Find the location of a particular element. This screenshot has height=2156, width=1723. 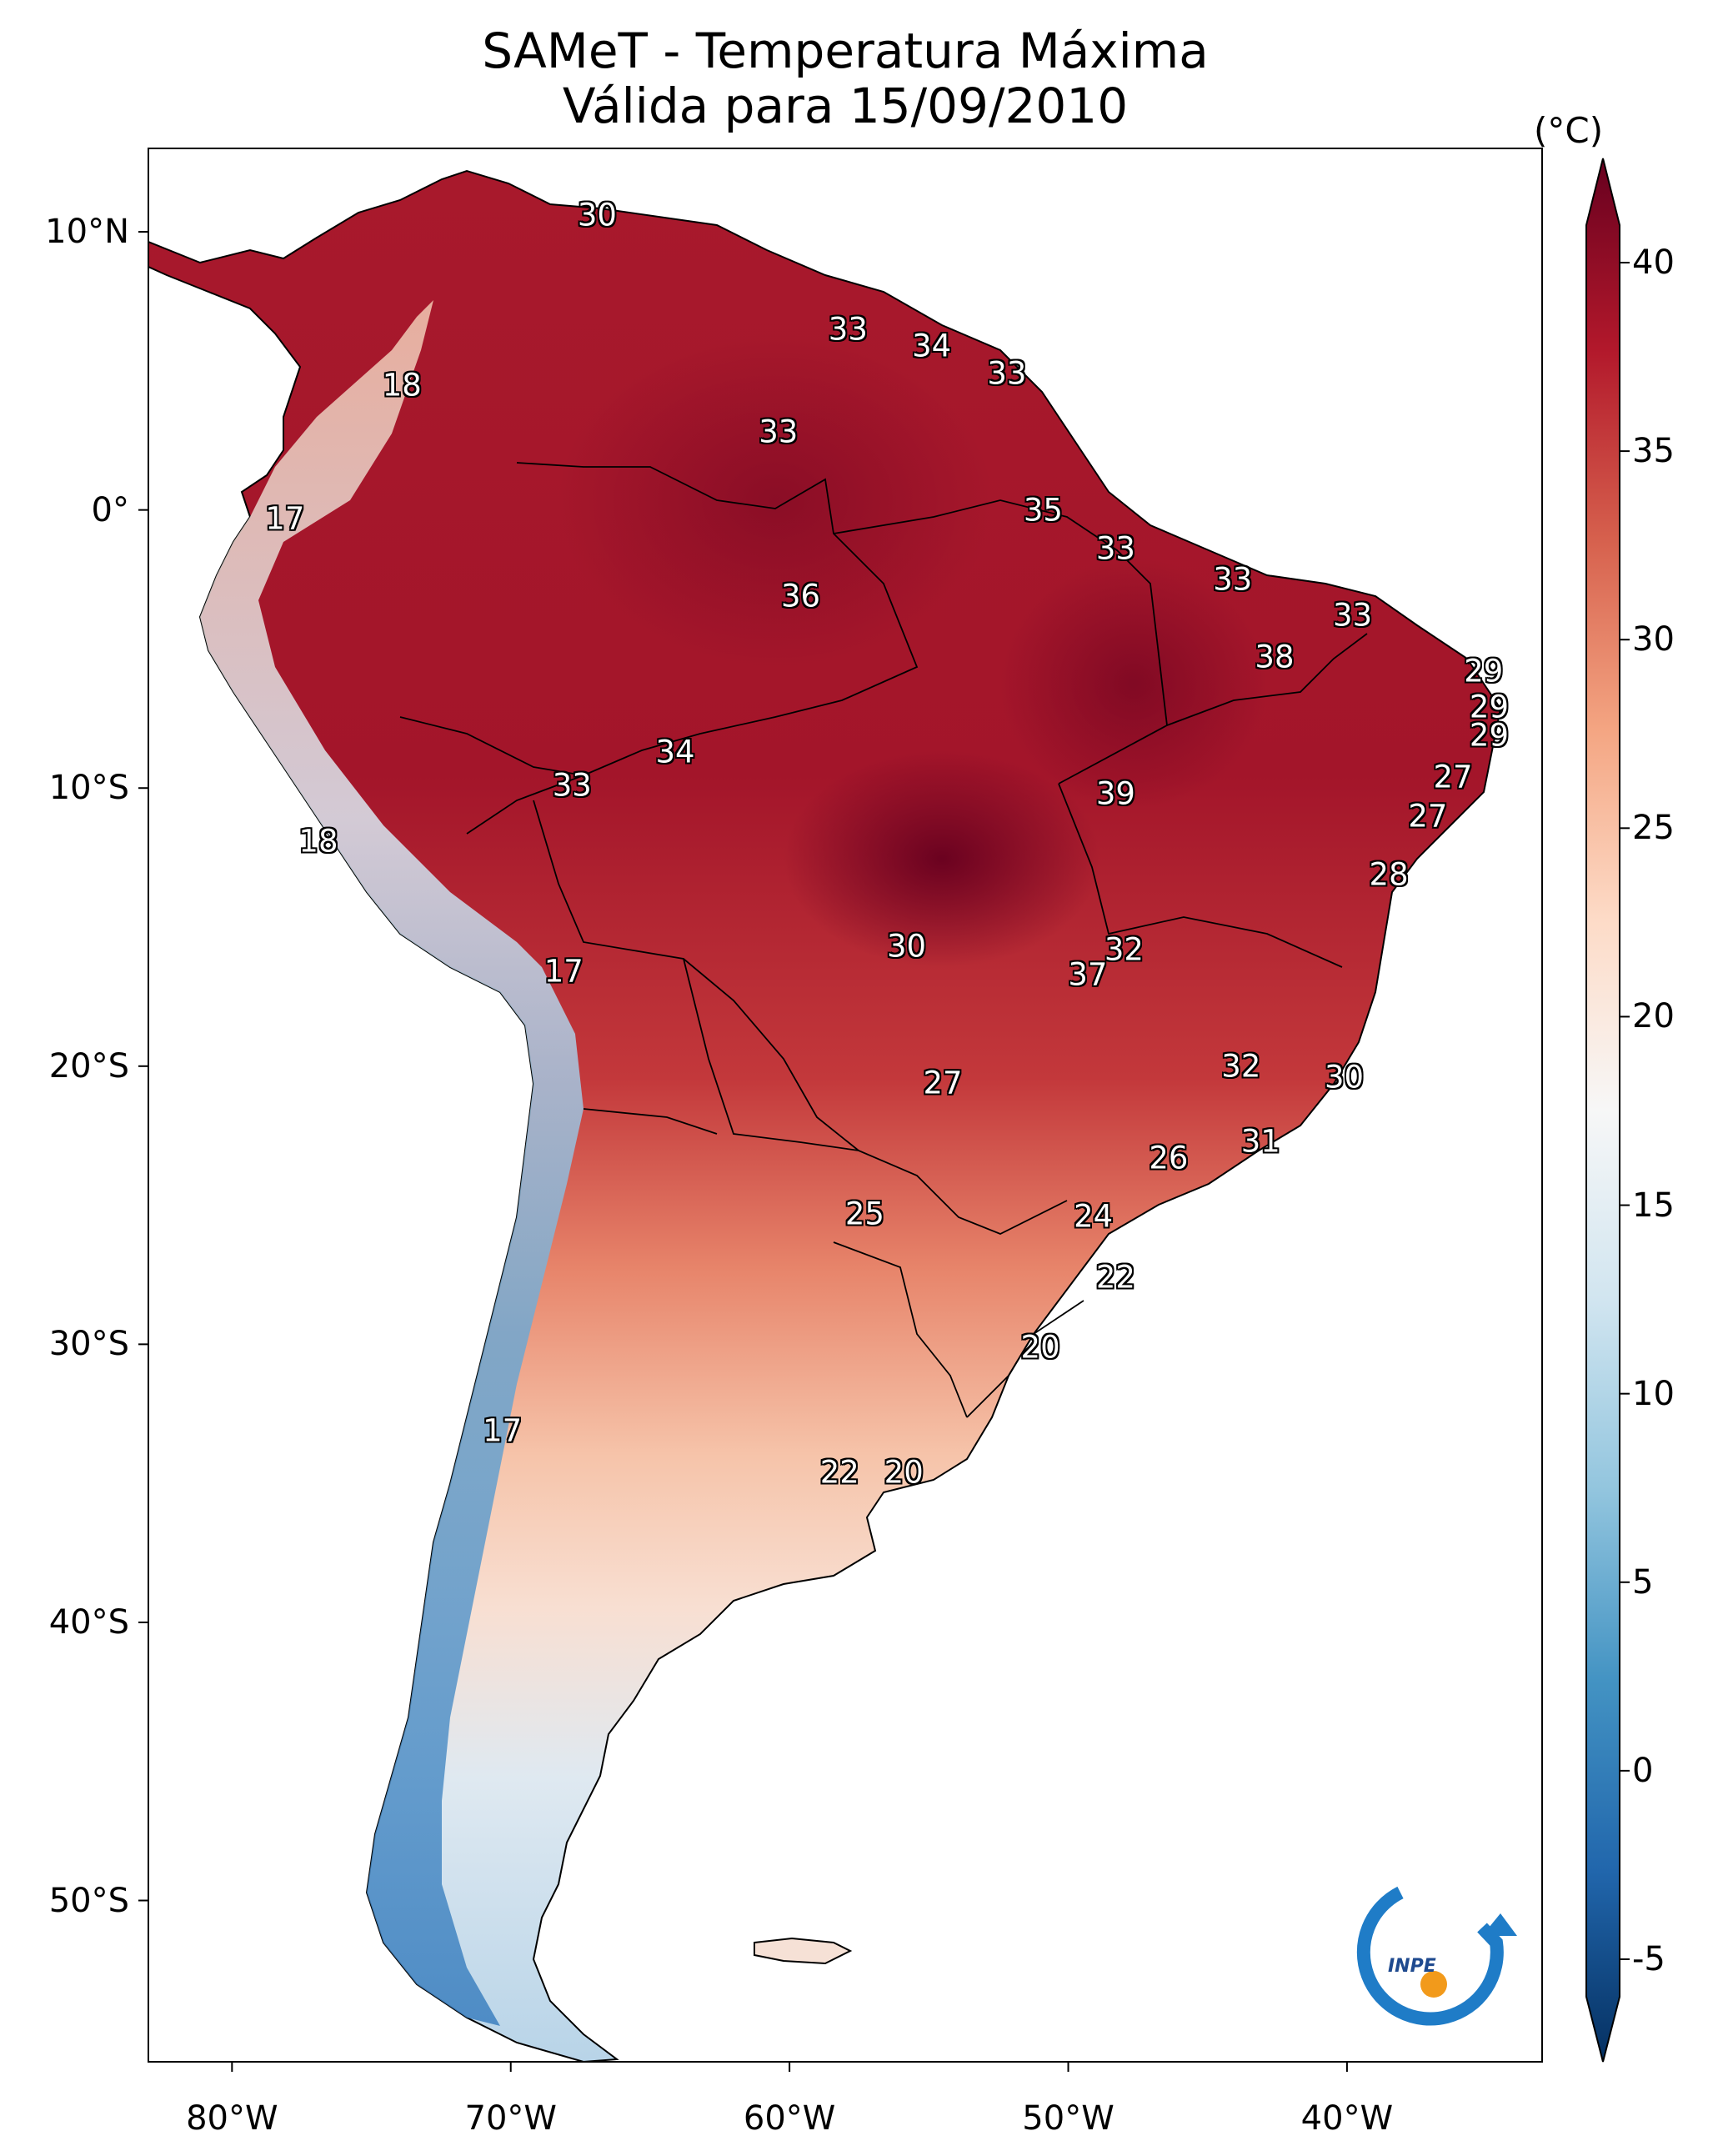

colorbar is located at coordinates (1602, 1110).